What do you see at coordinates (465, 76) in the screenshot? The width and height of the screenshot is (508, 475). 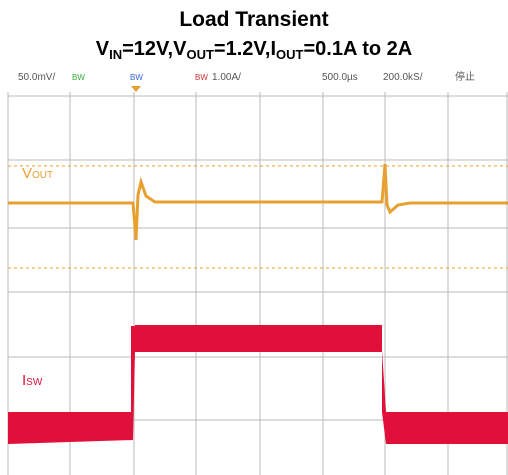 I see `readout: 停止` at bounding box center [465, 76].